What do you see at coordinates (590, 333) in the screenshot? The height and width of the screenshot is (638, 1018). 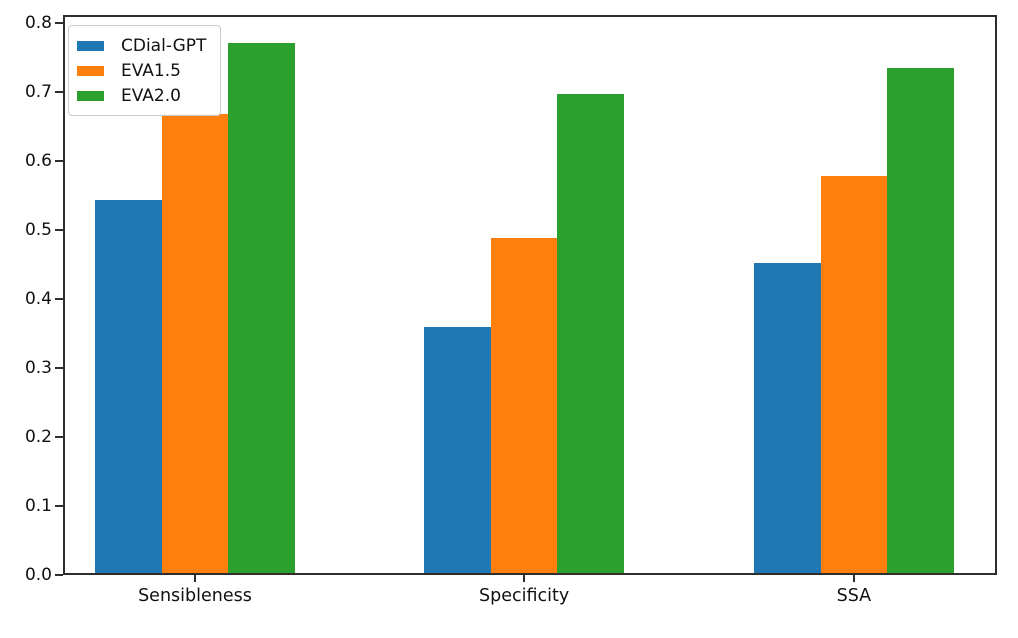 I see `bar-eva2-0-specificity` at bounding box center [590, 333].